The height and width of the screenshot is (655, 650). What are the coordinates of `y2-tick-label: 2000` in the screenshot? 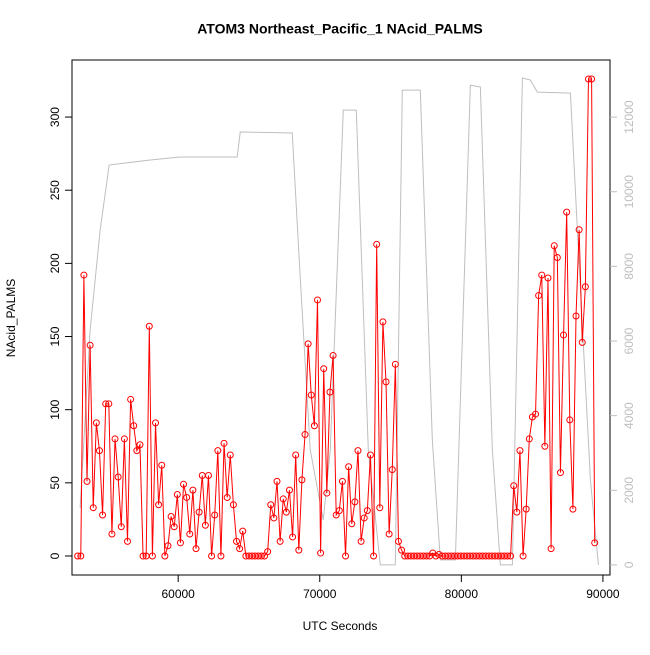 It's located at (629, 490).